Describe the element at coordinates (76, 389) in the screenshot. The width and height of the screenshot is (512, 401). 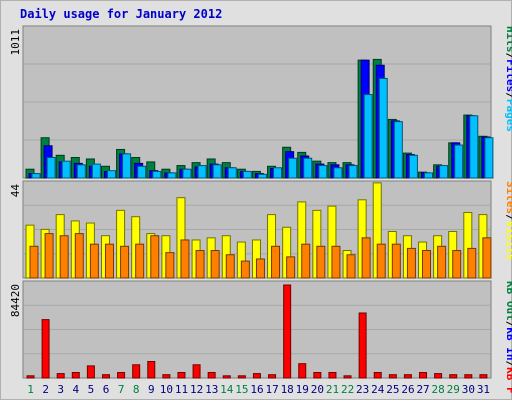
I see `x-tick-label-day-4: 4` at that location.